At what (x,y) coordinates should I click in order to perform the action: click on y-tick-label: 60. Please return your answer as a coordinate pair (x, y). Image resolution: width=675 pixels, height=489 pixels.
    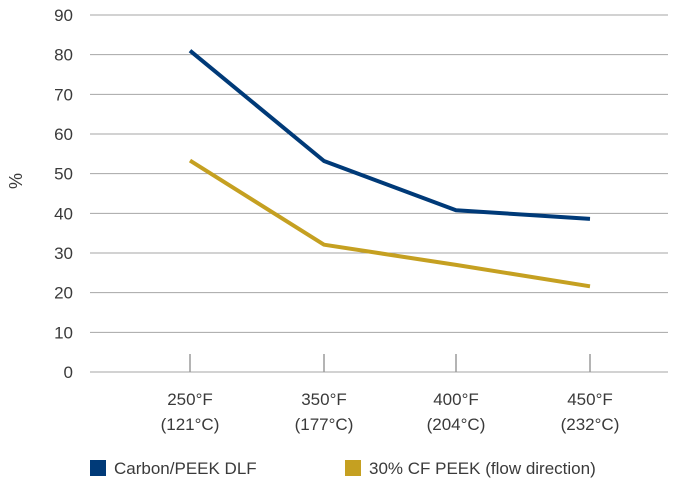
    Looking at the image, I should click on (63, 134).